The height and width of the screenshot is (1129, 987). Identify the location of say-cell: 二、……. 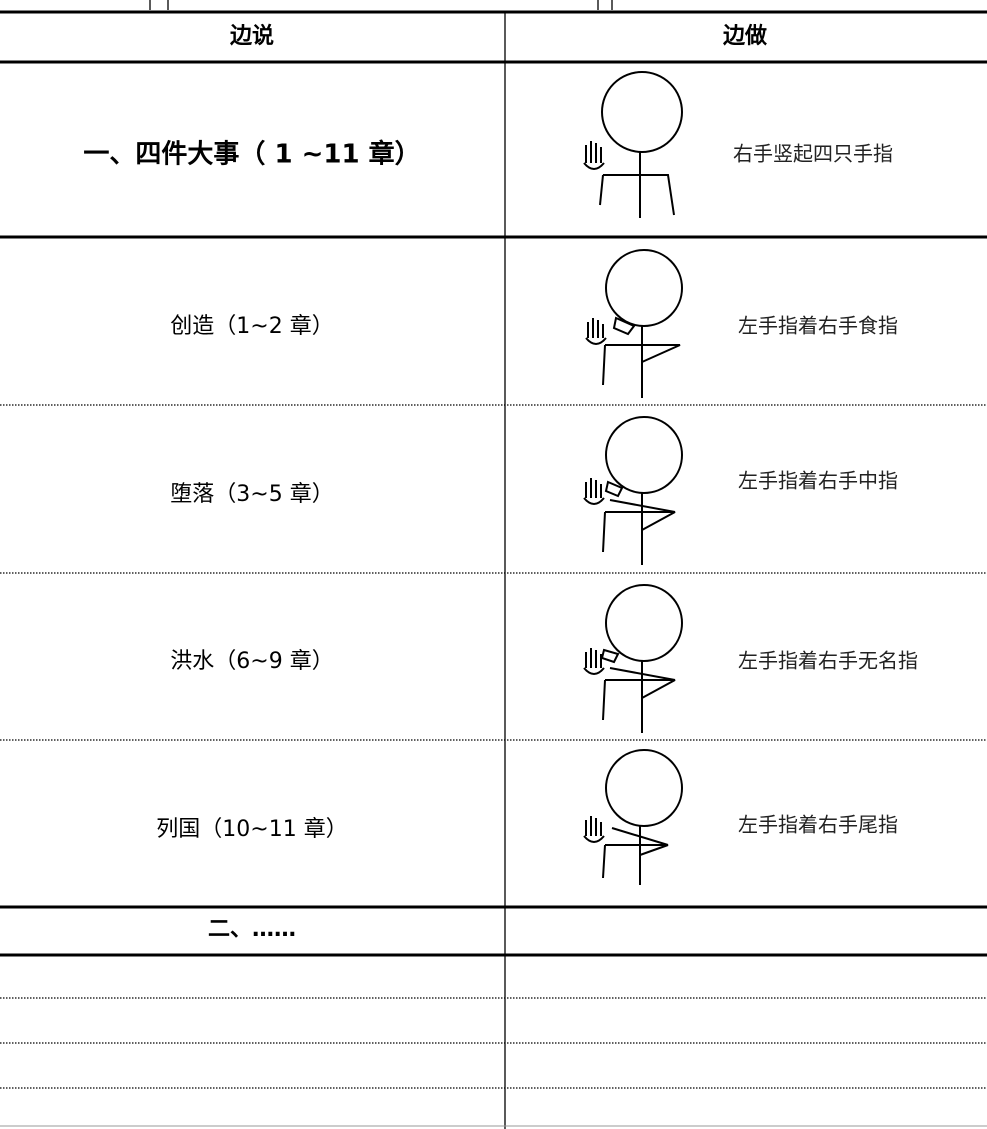
(252, 929).